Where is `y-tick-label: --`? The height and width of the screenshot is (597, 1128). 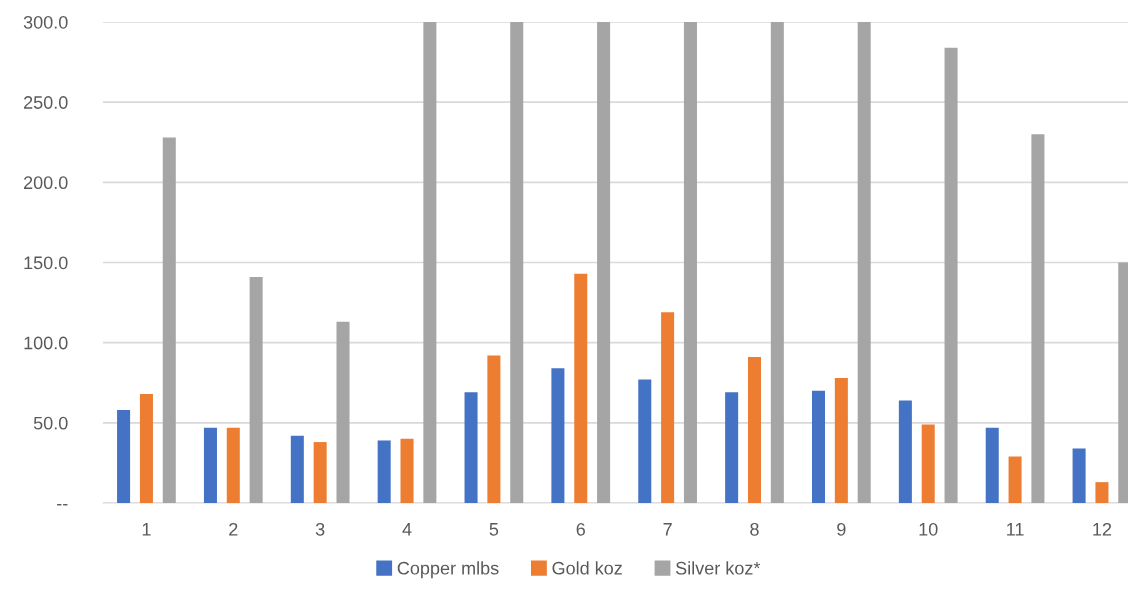 y-tick-label: -- is located at coordinates (62, 505).